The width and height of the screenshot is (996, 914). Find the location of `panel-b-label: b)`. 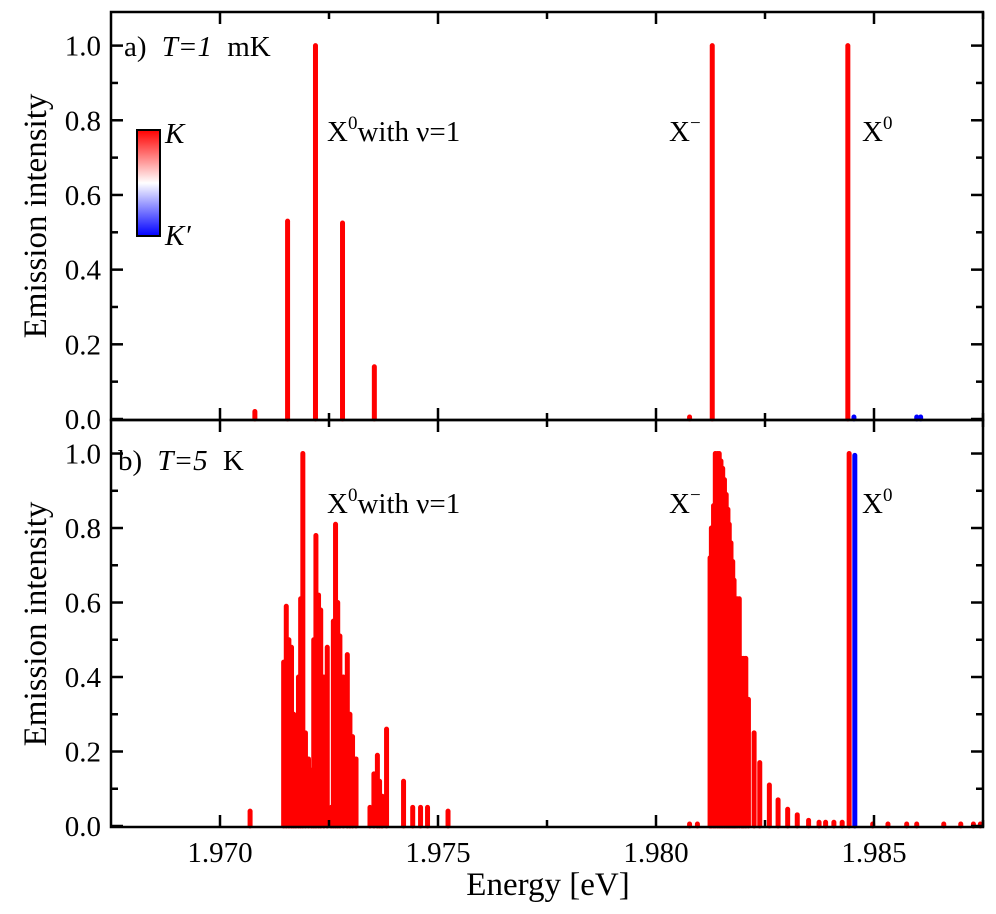

panel-b-label: b) is located at coordinates (130, 461).